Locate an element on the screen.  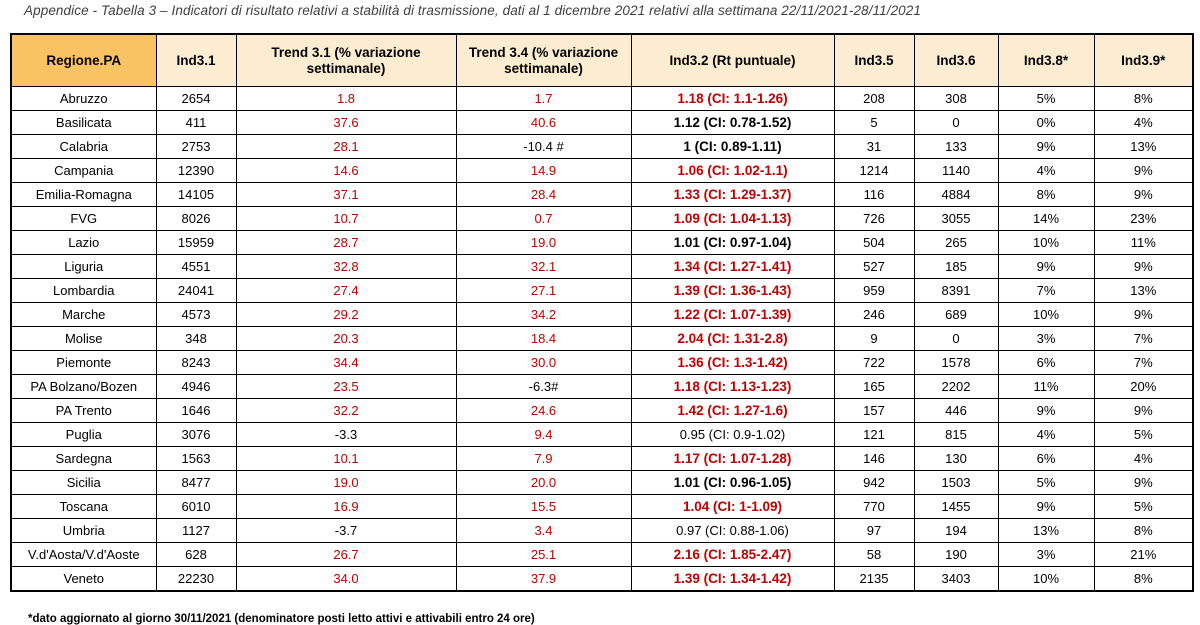
cell-regione: Emilia-Romagna is located at coordinates (83, 194).